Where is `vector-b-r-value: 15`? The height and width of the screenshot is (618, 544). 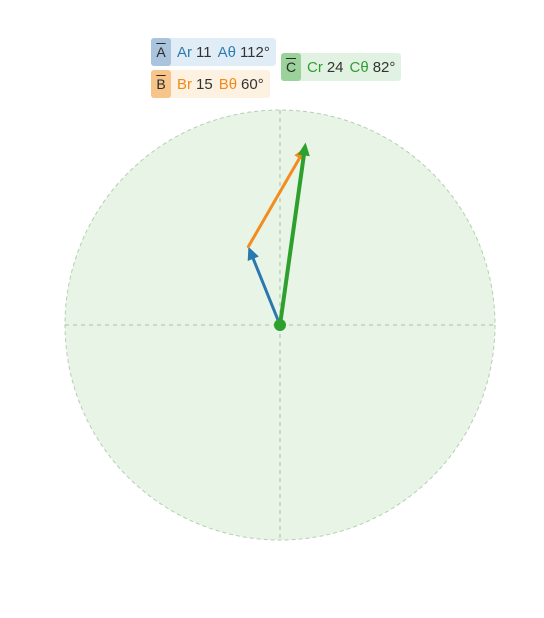
vector-b-r-value: 15 is located at coordinates (204, 84).